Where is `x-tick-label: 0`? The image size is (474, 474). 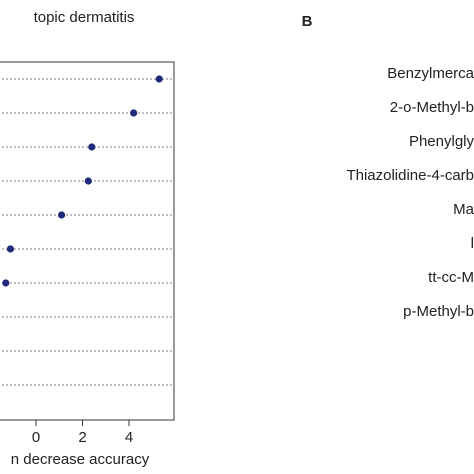
x-tick-label: 0 is located at coordinates (36, 437).